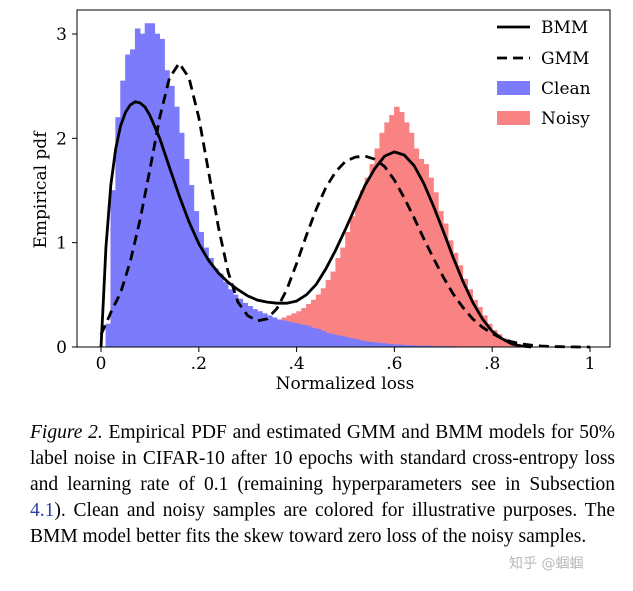 The width and height of the screenshot is (633, 591). What do you see at coordinates (566, 89) in the screenshot?
I see `legend-clean-label: Clean` at bounding box center [566, 89].